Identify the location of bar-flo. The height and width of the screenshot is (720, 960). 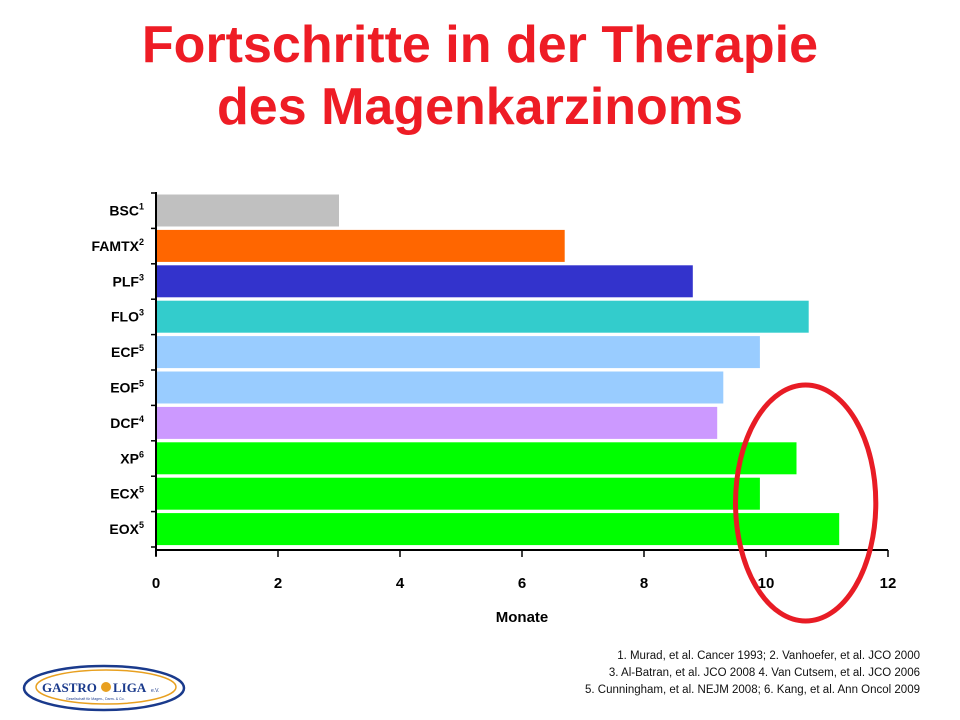
(483, 316).